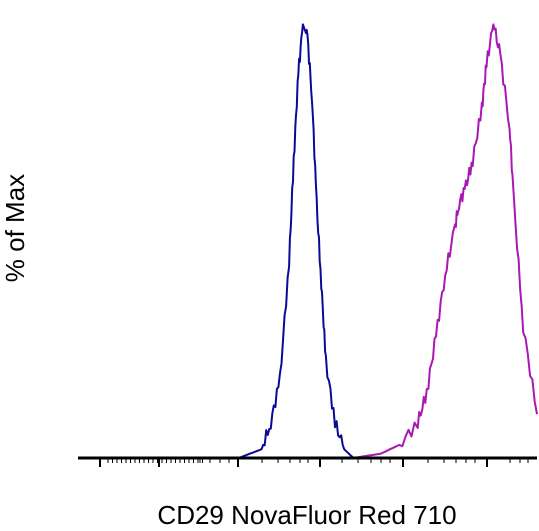  Describe the element at coordinates (314, 462) in the screenshot. I see `x-axis-ticks` at that location.